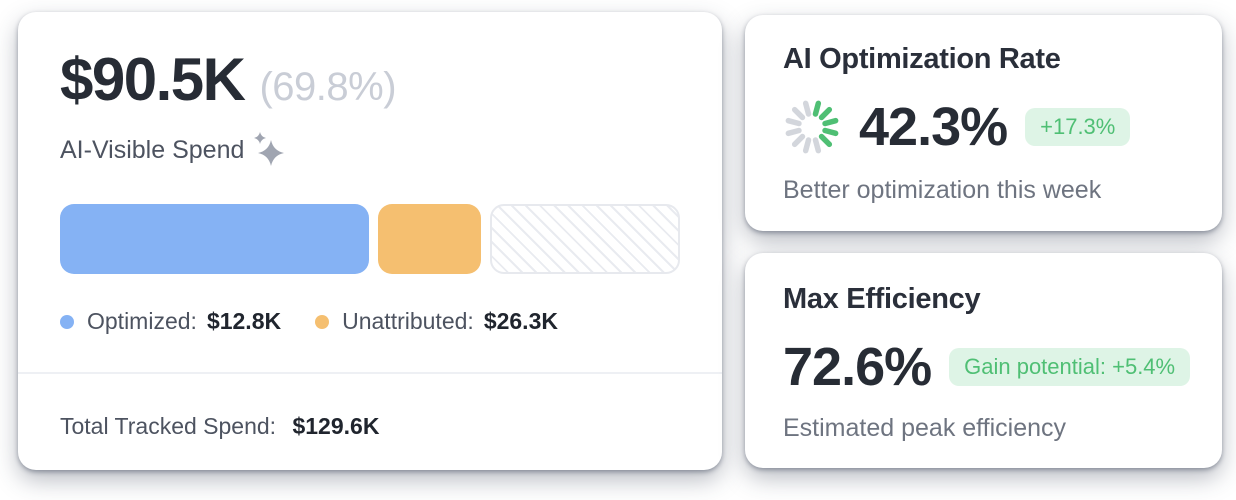 This screenshot has width=1236, height=500. What do you see at coordinates (408, 321) in the screenshot?
I see `unattributed-label: Unattributed:` at bounding box center [408, 321].